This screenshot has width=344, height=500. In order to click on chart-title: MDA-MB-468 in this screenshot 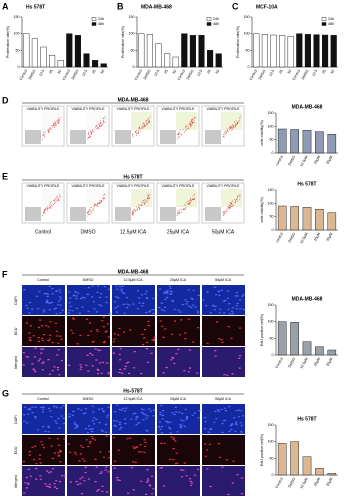, I will do `click(307, 107)`.